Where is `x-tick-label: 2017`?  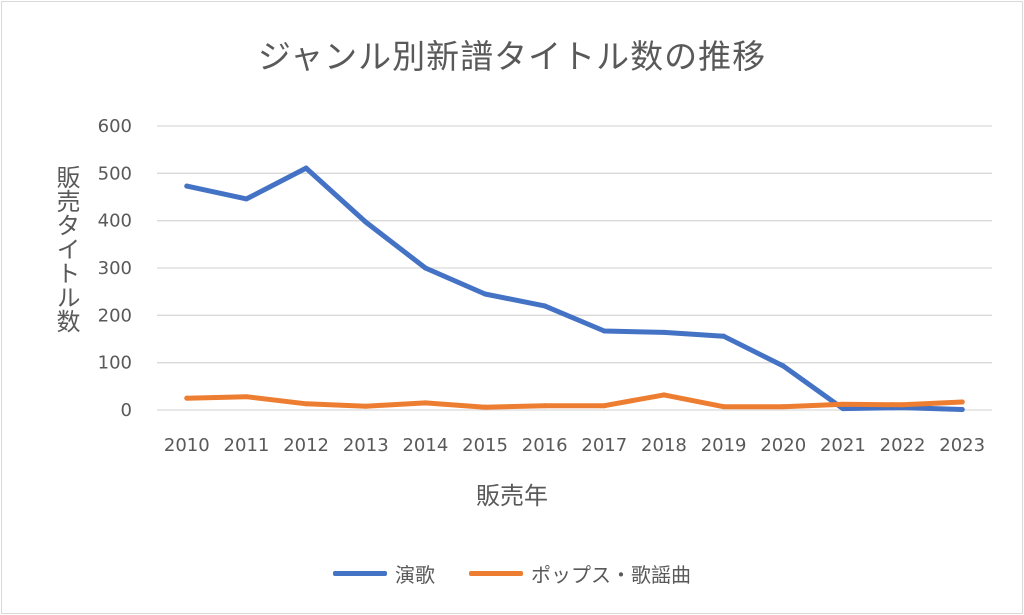 x-tick-label: 2017 is located at coordinates (604, 445).